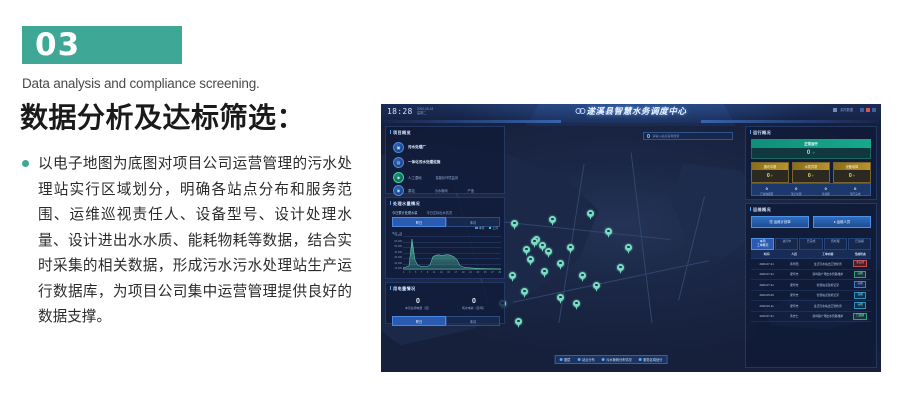  Describe the element at coordinates (862, 110) in the screenshot. I see `minimize-icon` at that location.